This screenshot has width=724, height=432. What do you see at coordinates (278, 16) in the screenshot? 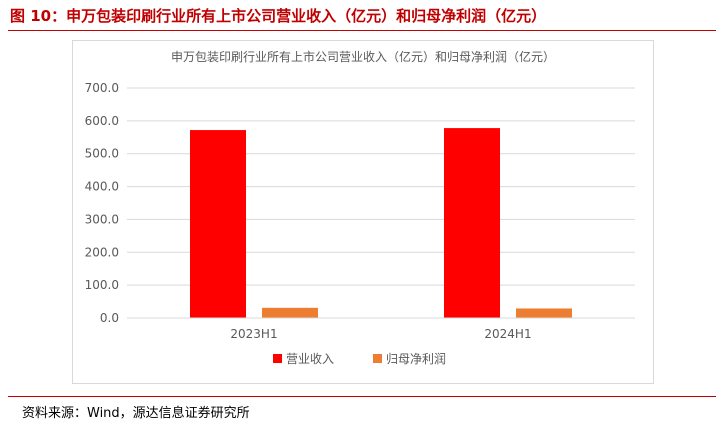
I see `figure-title: 图 10：申万包装印刷行业所有上市公司营业收入（亿元）和归母净利润（亿元）` at bounding box center [278, 16].